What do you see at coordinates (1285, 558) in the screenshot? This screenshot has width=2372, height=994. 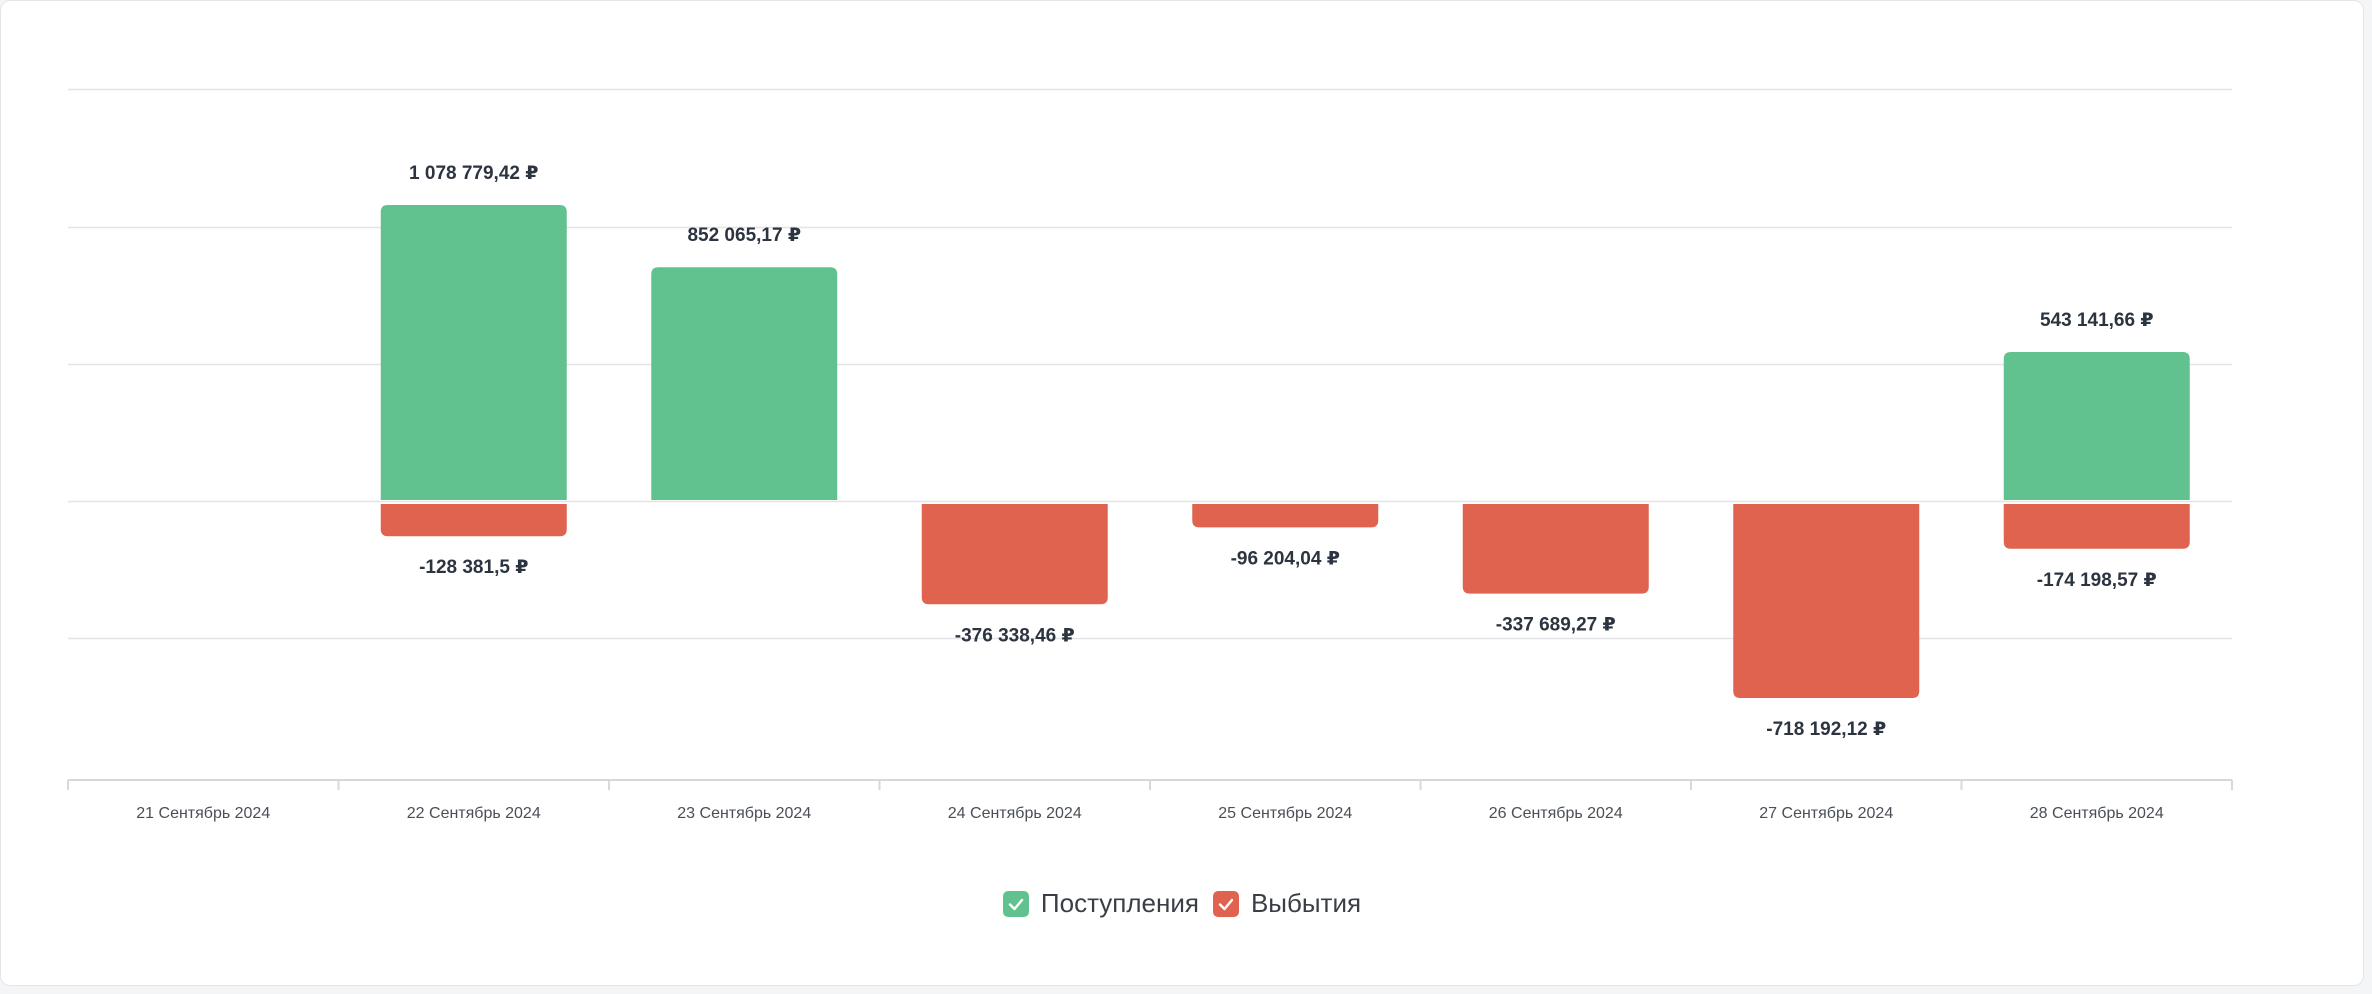 I see `data-label: -96 204,04 ₽` at bounding box center [1285, 558].